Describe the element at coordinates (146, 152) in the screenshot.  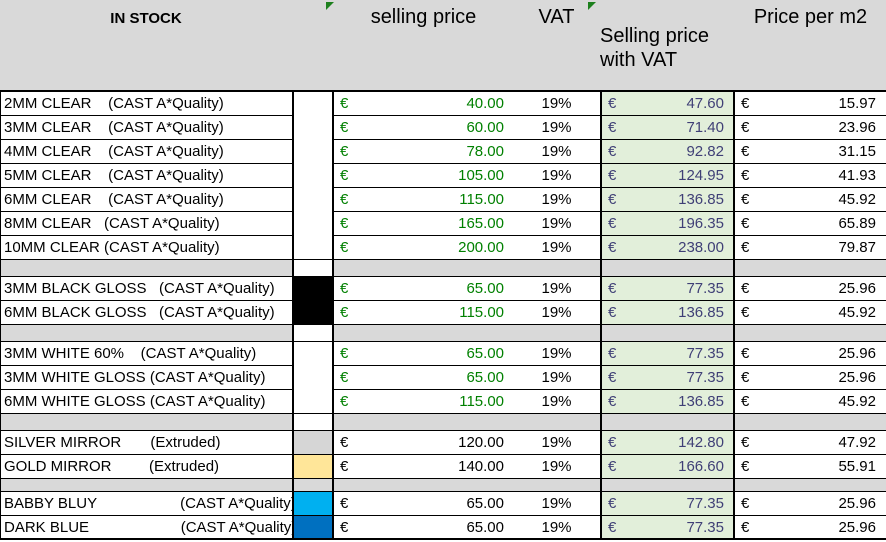
I see `product-name-cell: 4MM CLEAR (CAST A*Quality)` at that location.